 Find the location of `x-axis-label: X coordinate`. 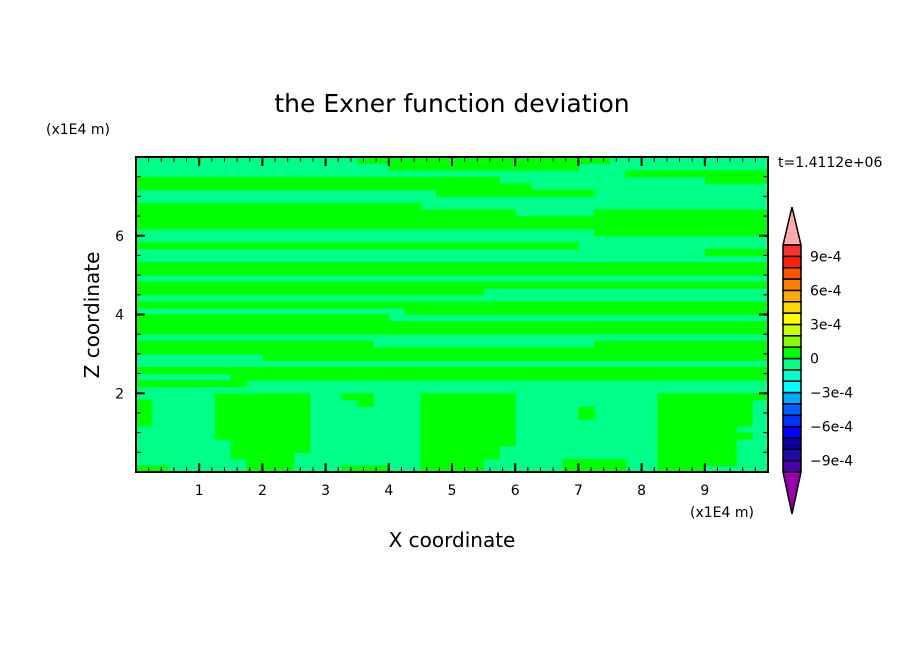

x-axis-label: X coordinate is located at coordinates (452, 540).